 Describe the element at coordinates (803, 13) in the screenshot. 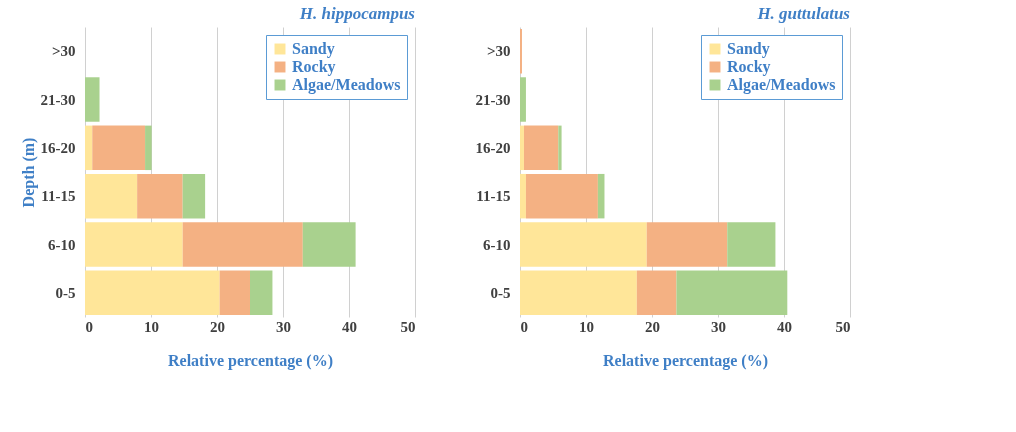

I see `chart-title: H. guttulatus` at that location.